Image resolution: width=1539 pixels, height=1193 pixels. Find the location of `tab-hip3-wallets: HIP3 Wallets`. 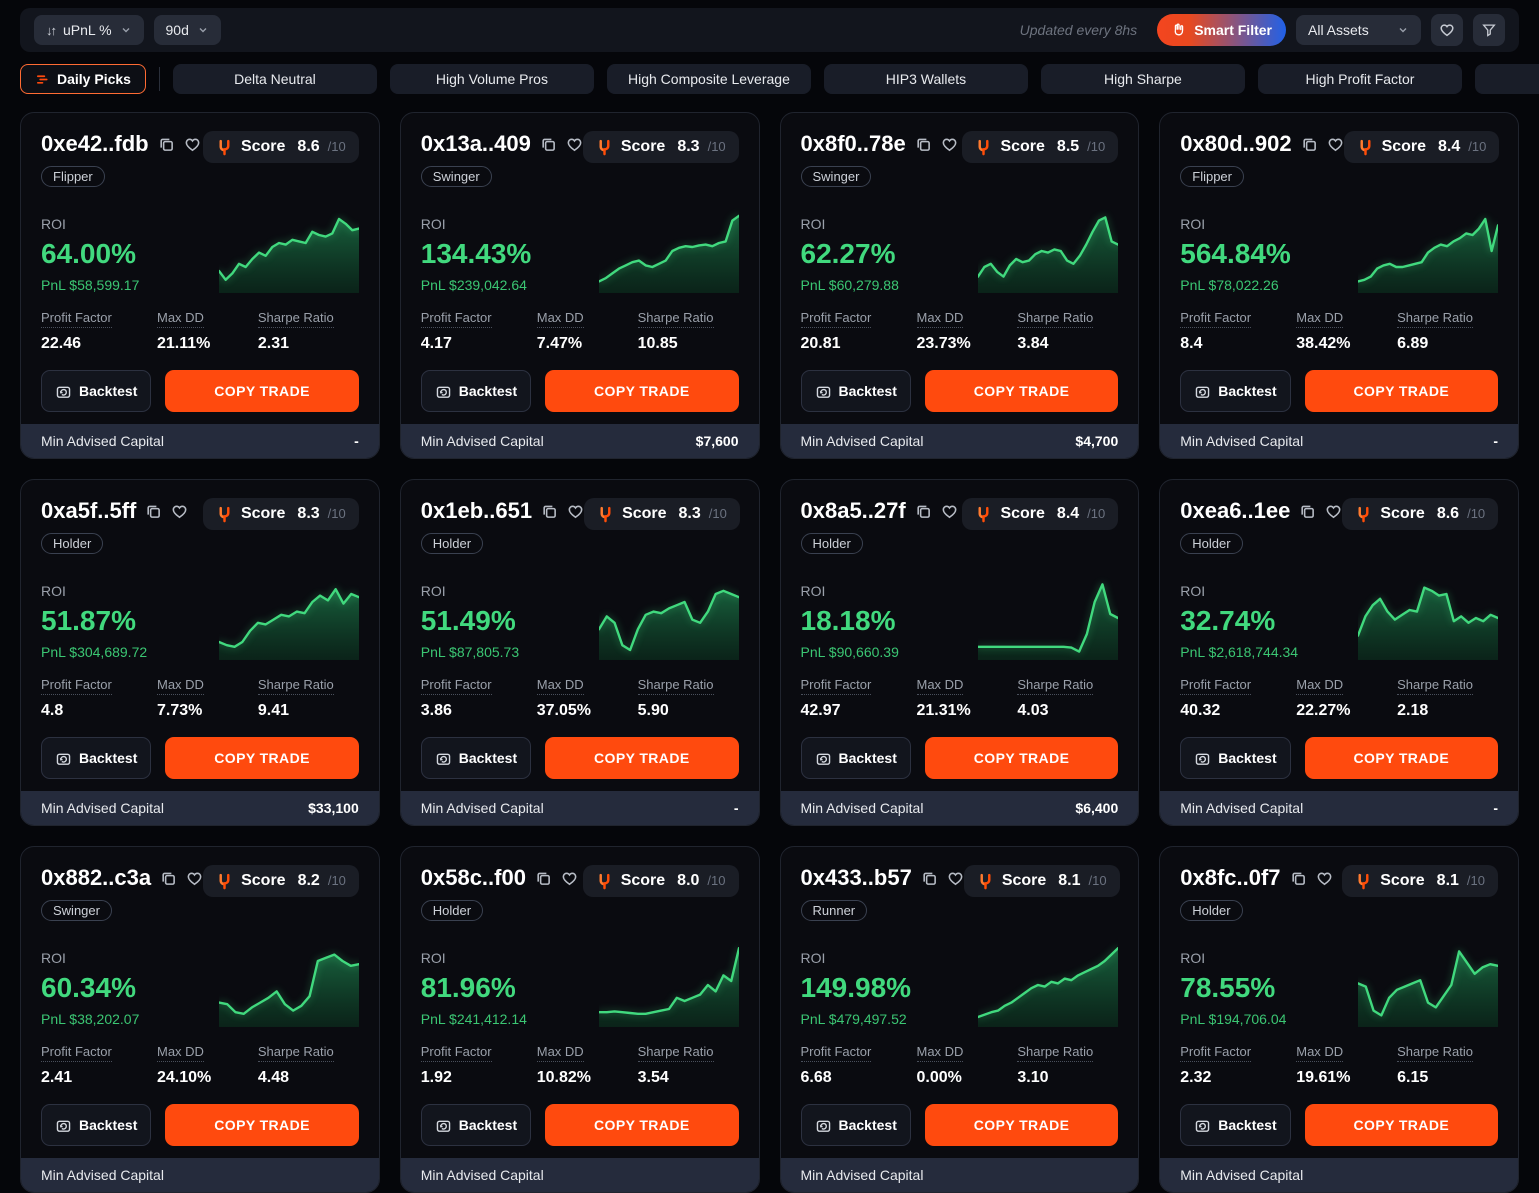

tab-hip3-wallets: HIP3 Wallets is located at coordinates (925, 79).